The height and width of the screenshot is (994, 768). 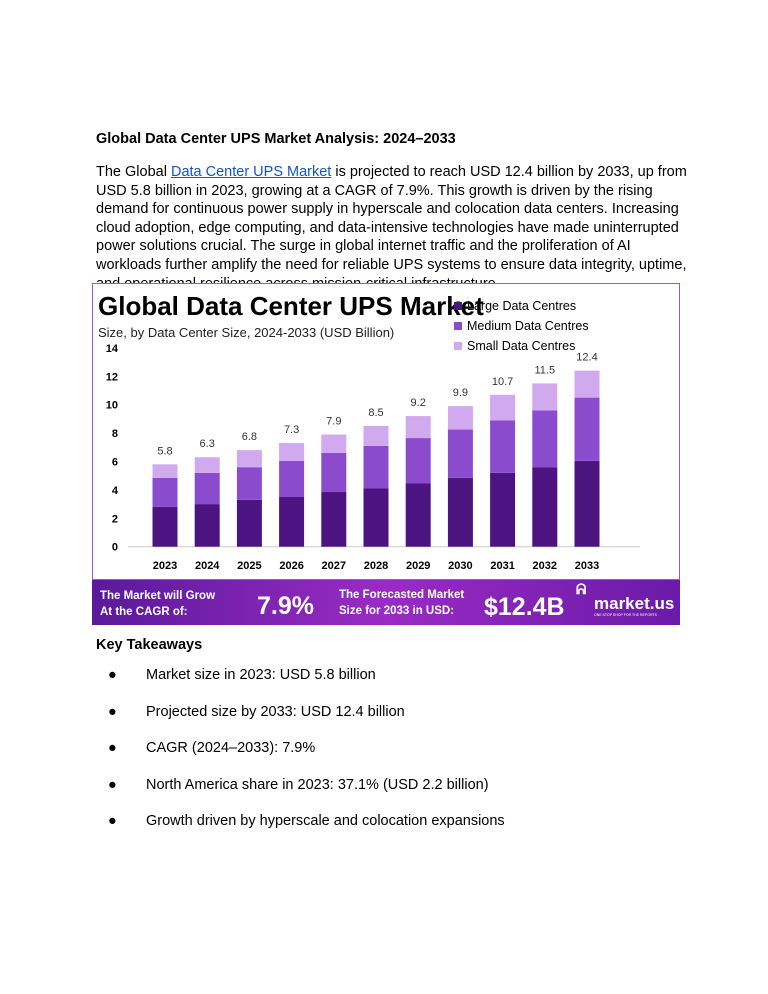 I want to click on summary-banner, so click(x=386, y=602).